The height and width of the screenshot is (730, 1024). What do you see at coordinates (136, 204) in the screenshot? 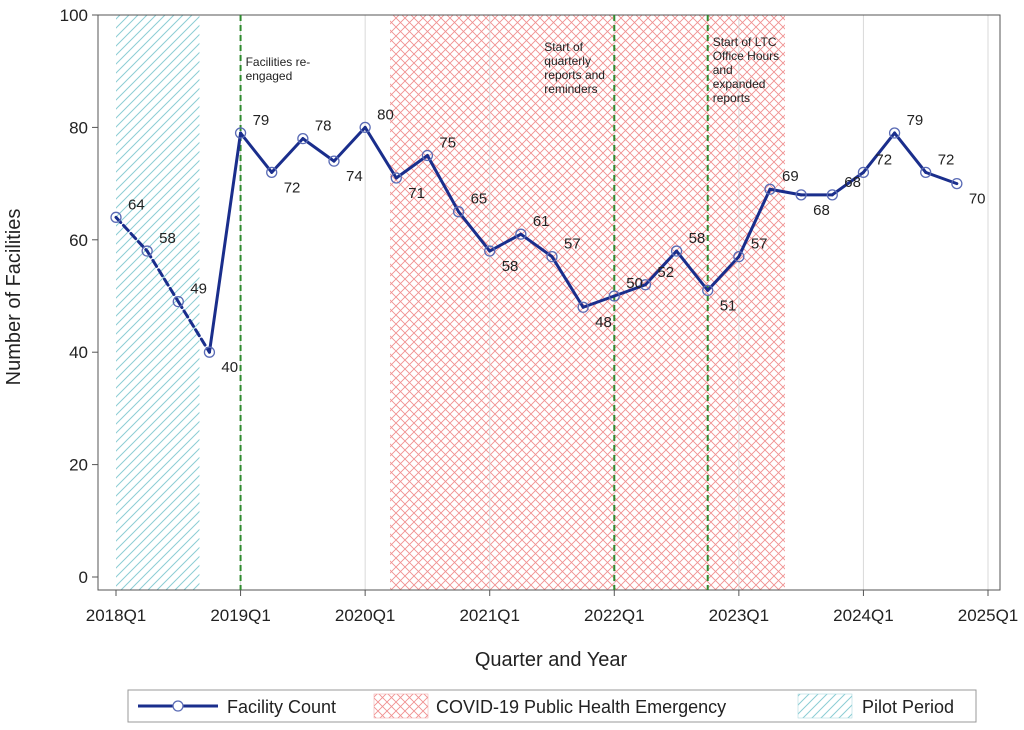
I see `data-label: 64` at bounding box center [136, 204].